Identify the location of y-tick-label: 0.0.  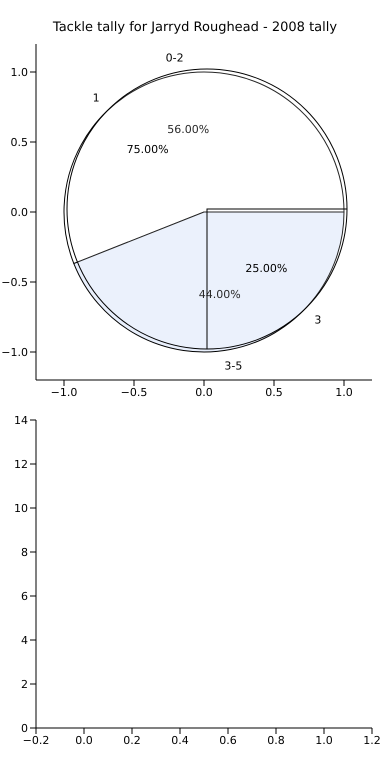
(19, 212).